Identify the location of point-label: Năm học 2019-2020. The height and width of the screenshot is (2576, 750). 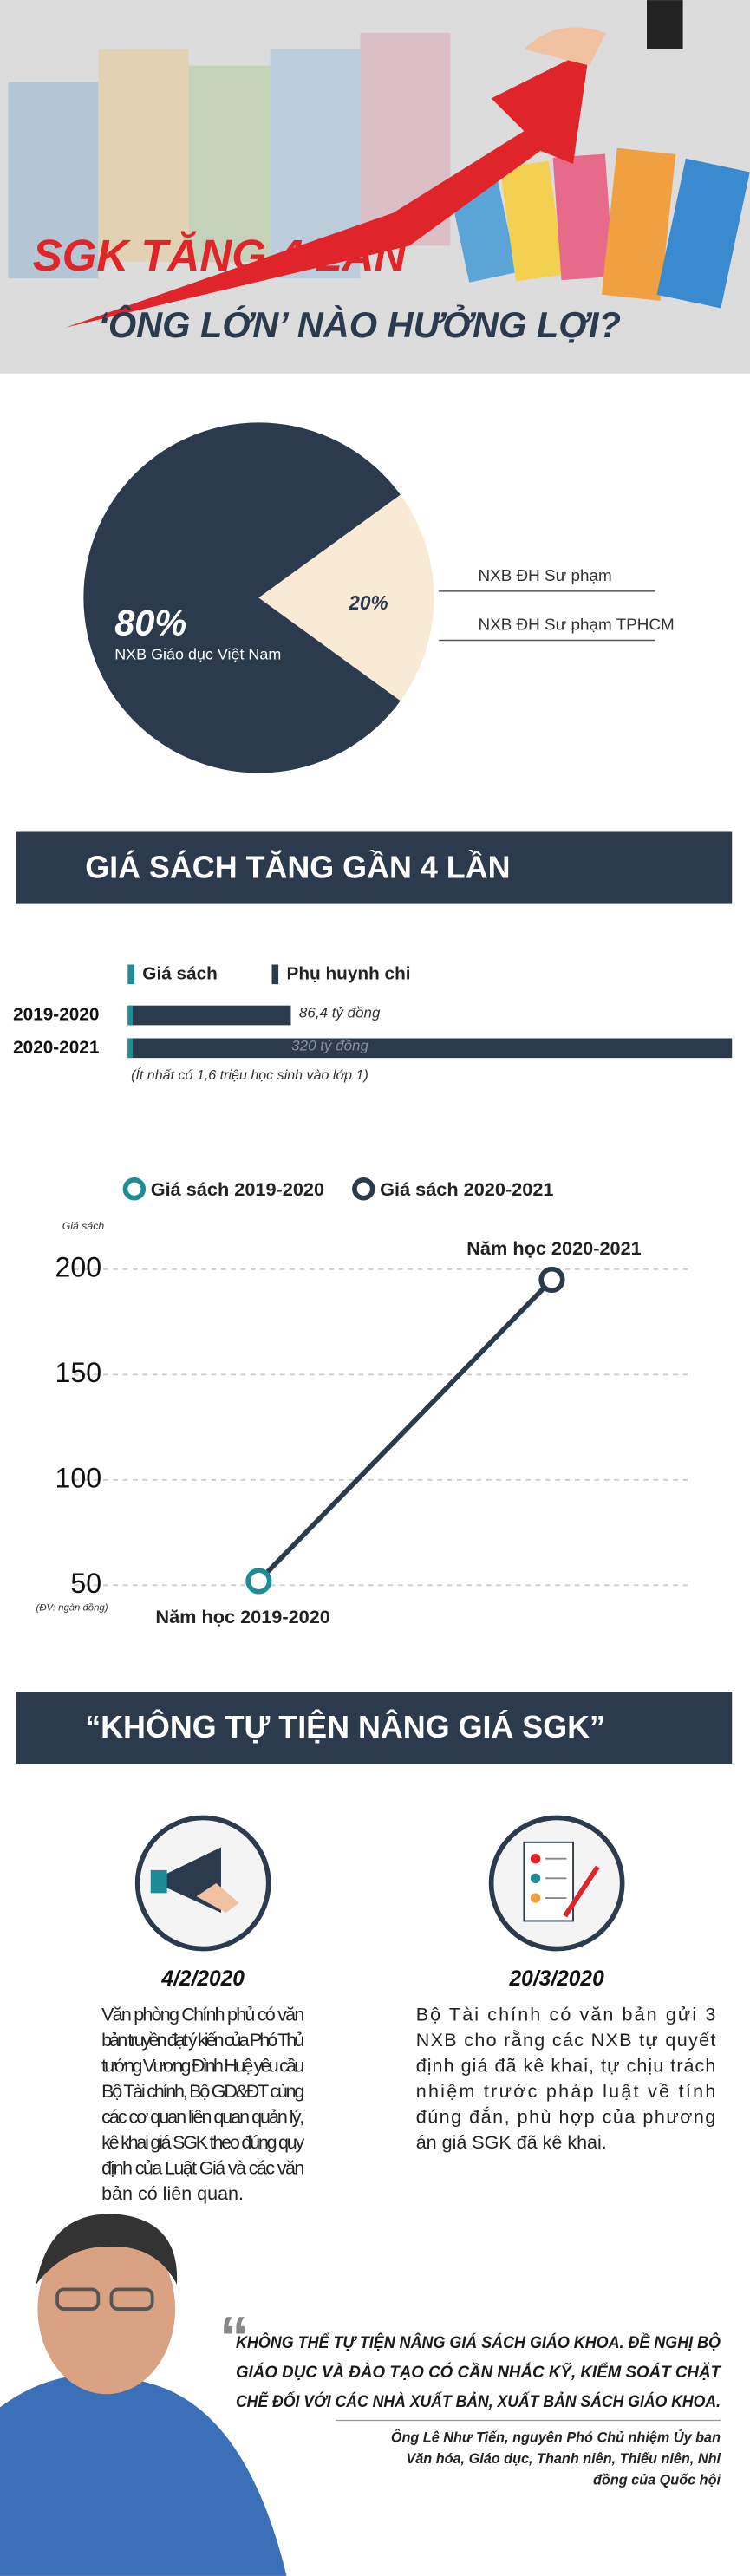
(242, 1617).